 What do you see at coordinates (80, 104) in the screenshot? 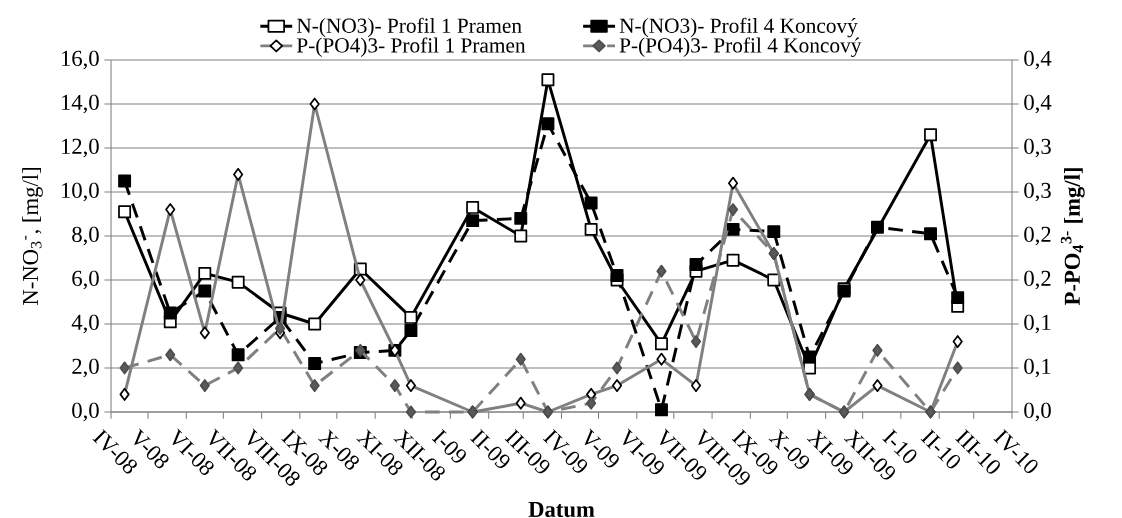
I see `y-tick-label: 14,0` at bounding box center [80, 104].